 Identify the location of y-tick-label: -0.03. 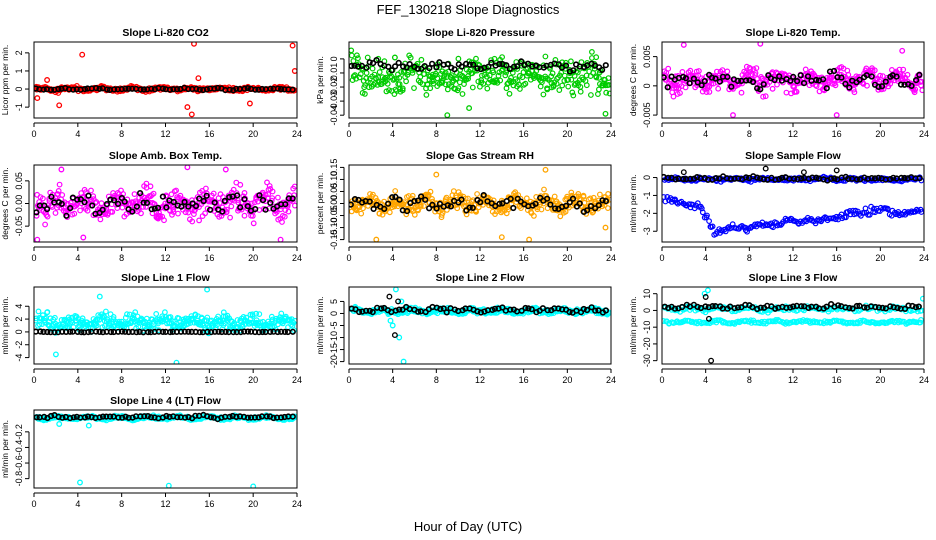
(334, 101).